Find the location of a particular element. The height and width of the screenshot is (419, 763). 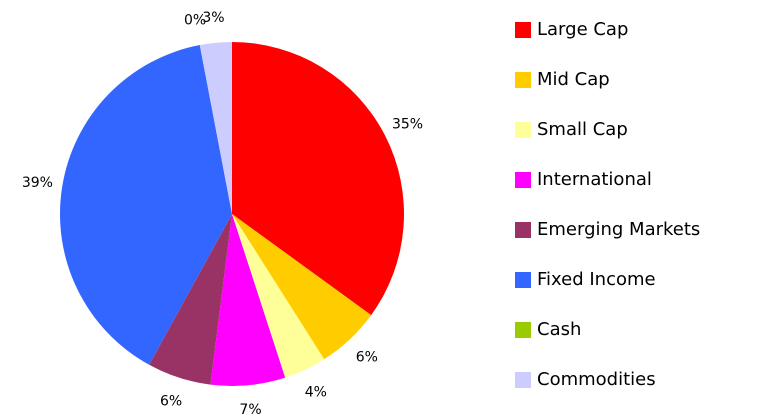

legend-label: Large Cap is located at coordinates (582, 29).